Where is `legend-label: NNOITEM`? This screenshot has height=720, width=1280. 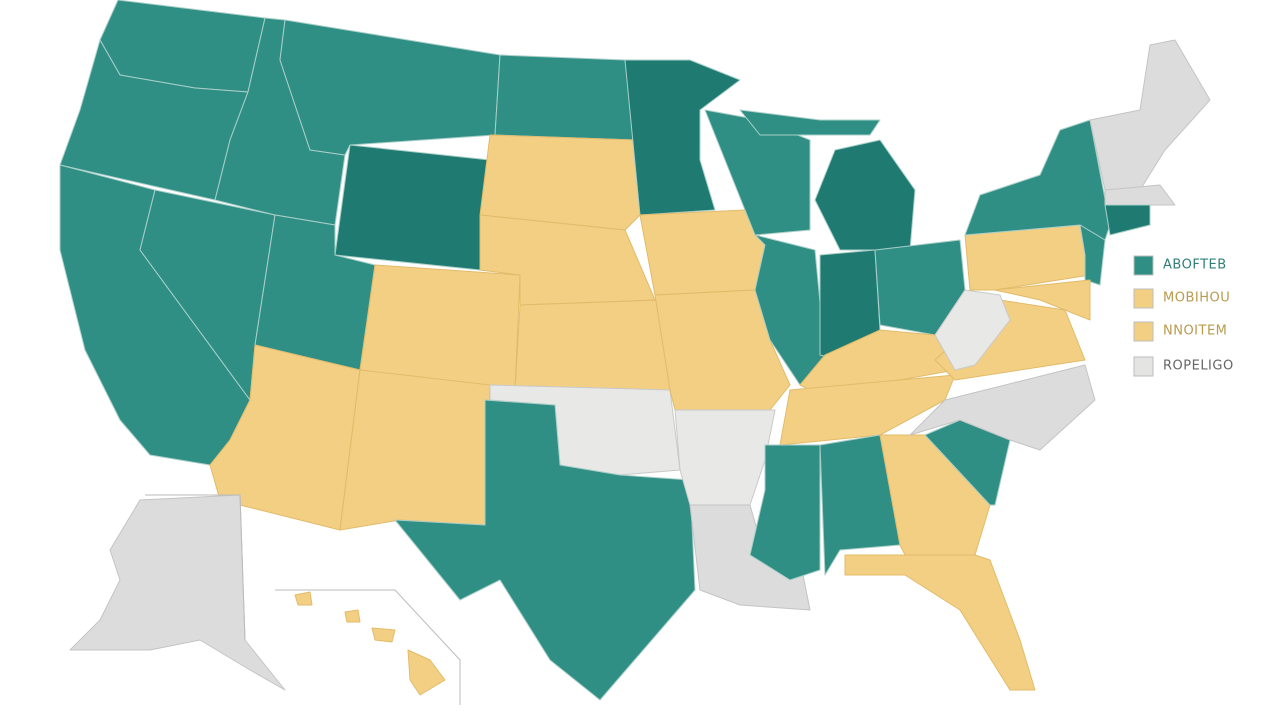 legend-label: NNOITEM is located at coordinates (1195, 331).